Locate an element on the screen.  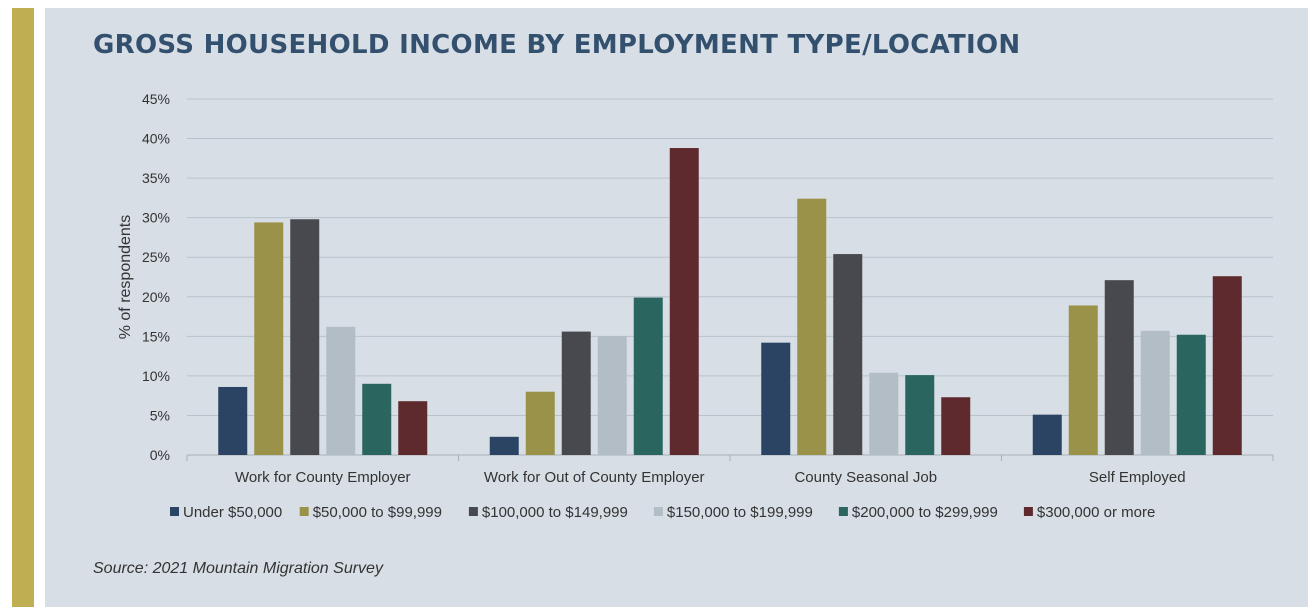
x-tick-label: Work for Out of County Employer is located at coordinates (594, 477).